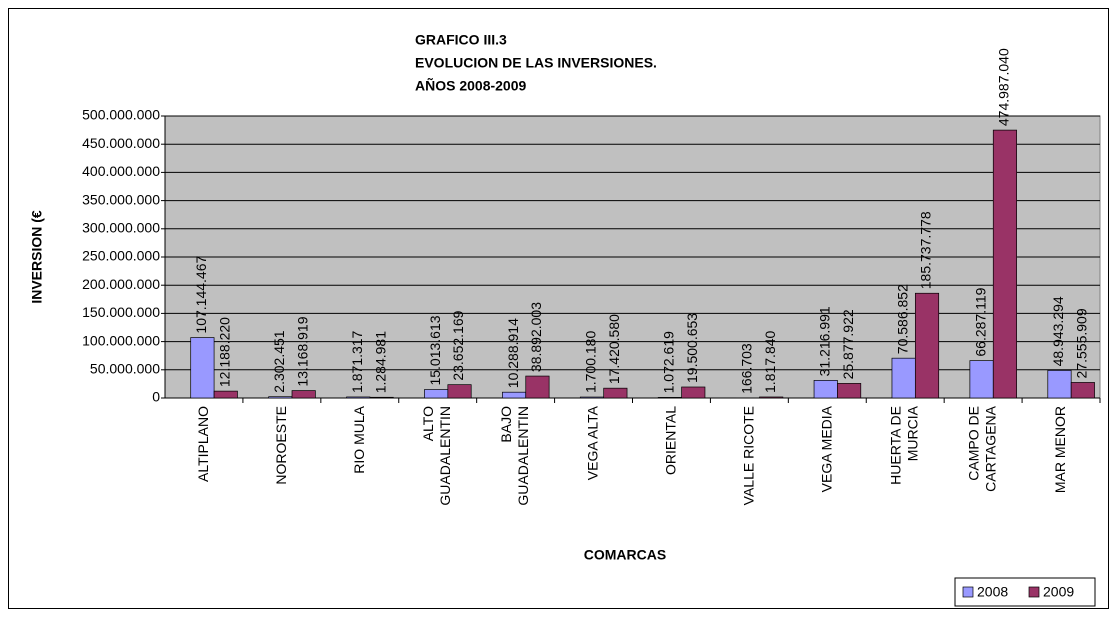 This screenshot has height=617, width=1114. What do you see at coordinates (436, 456) in the screenshot?
I see `x-tick-label: ALTOGUADALENTIN` at bounding box center [436, 456].